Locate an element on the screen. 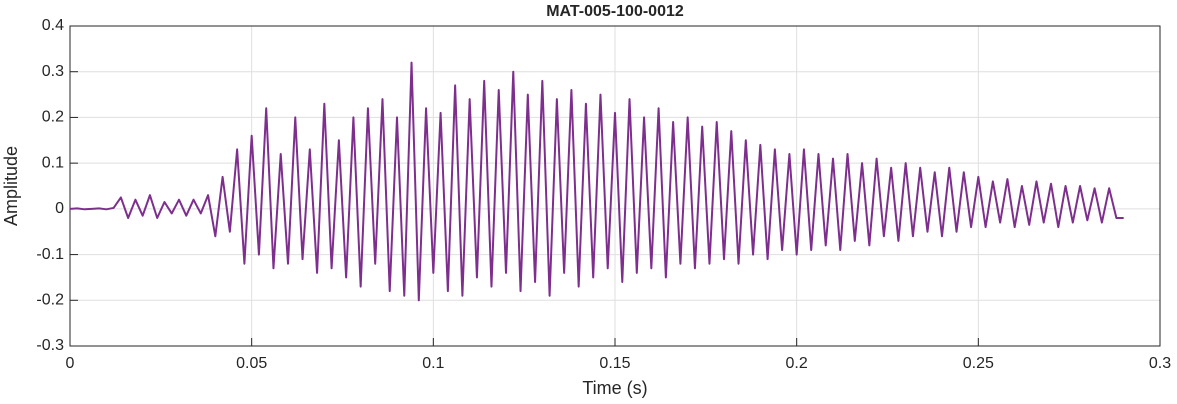 The height and width of the screenshot is (404, 1177). x-tick-label: 0 is located at coordinates (70, 363).